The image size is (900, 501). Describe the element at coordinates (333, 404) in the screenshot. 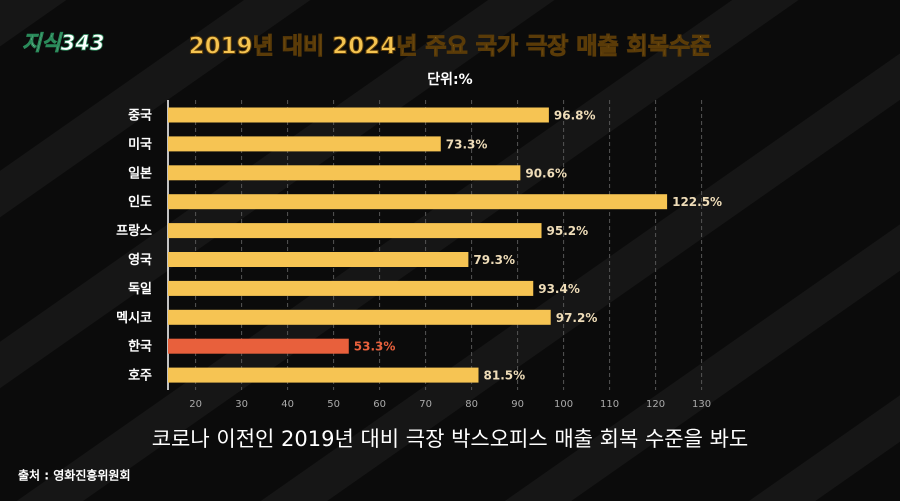

I see `x-tick-label: 50` at that location.